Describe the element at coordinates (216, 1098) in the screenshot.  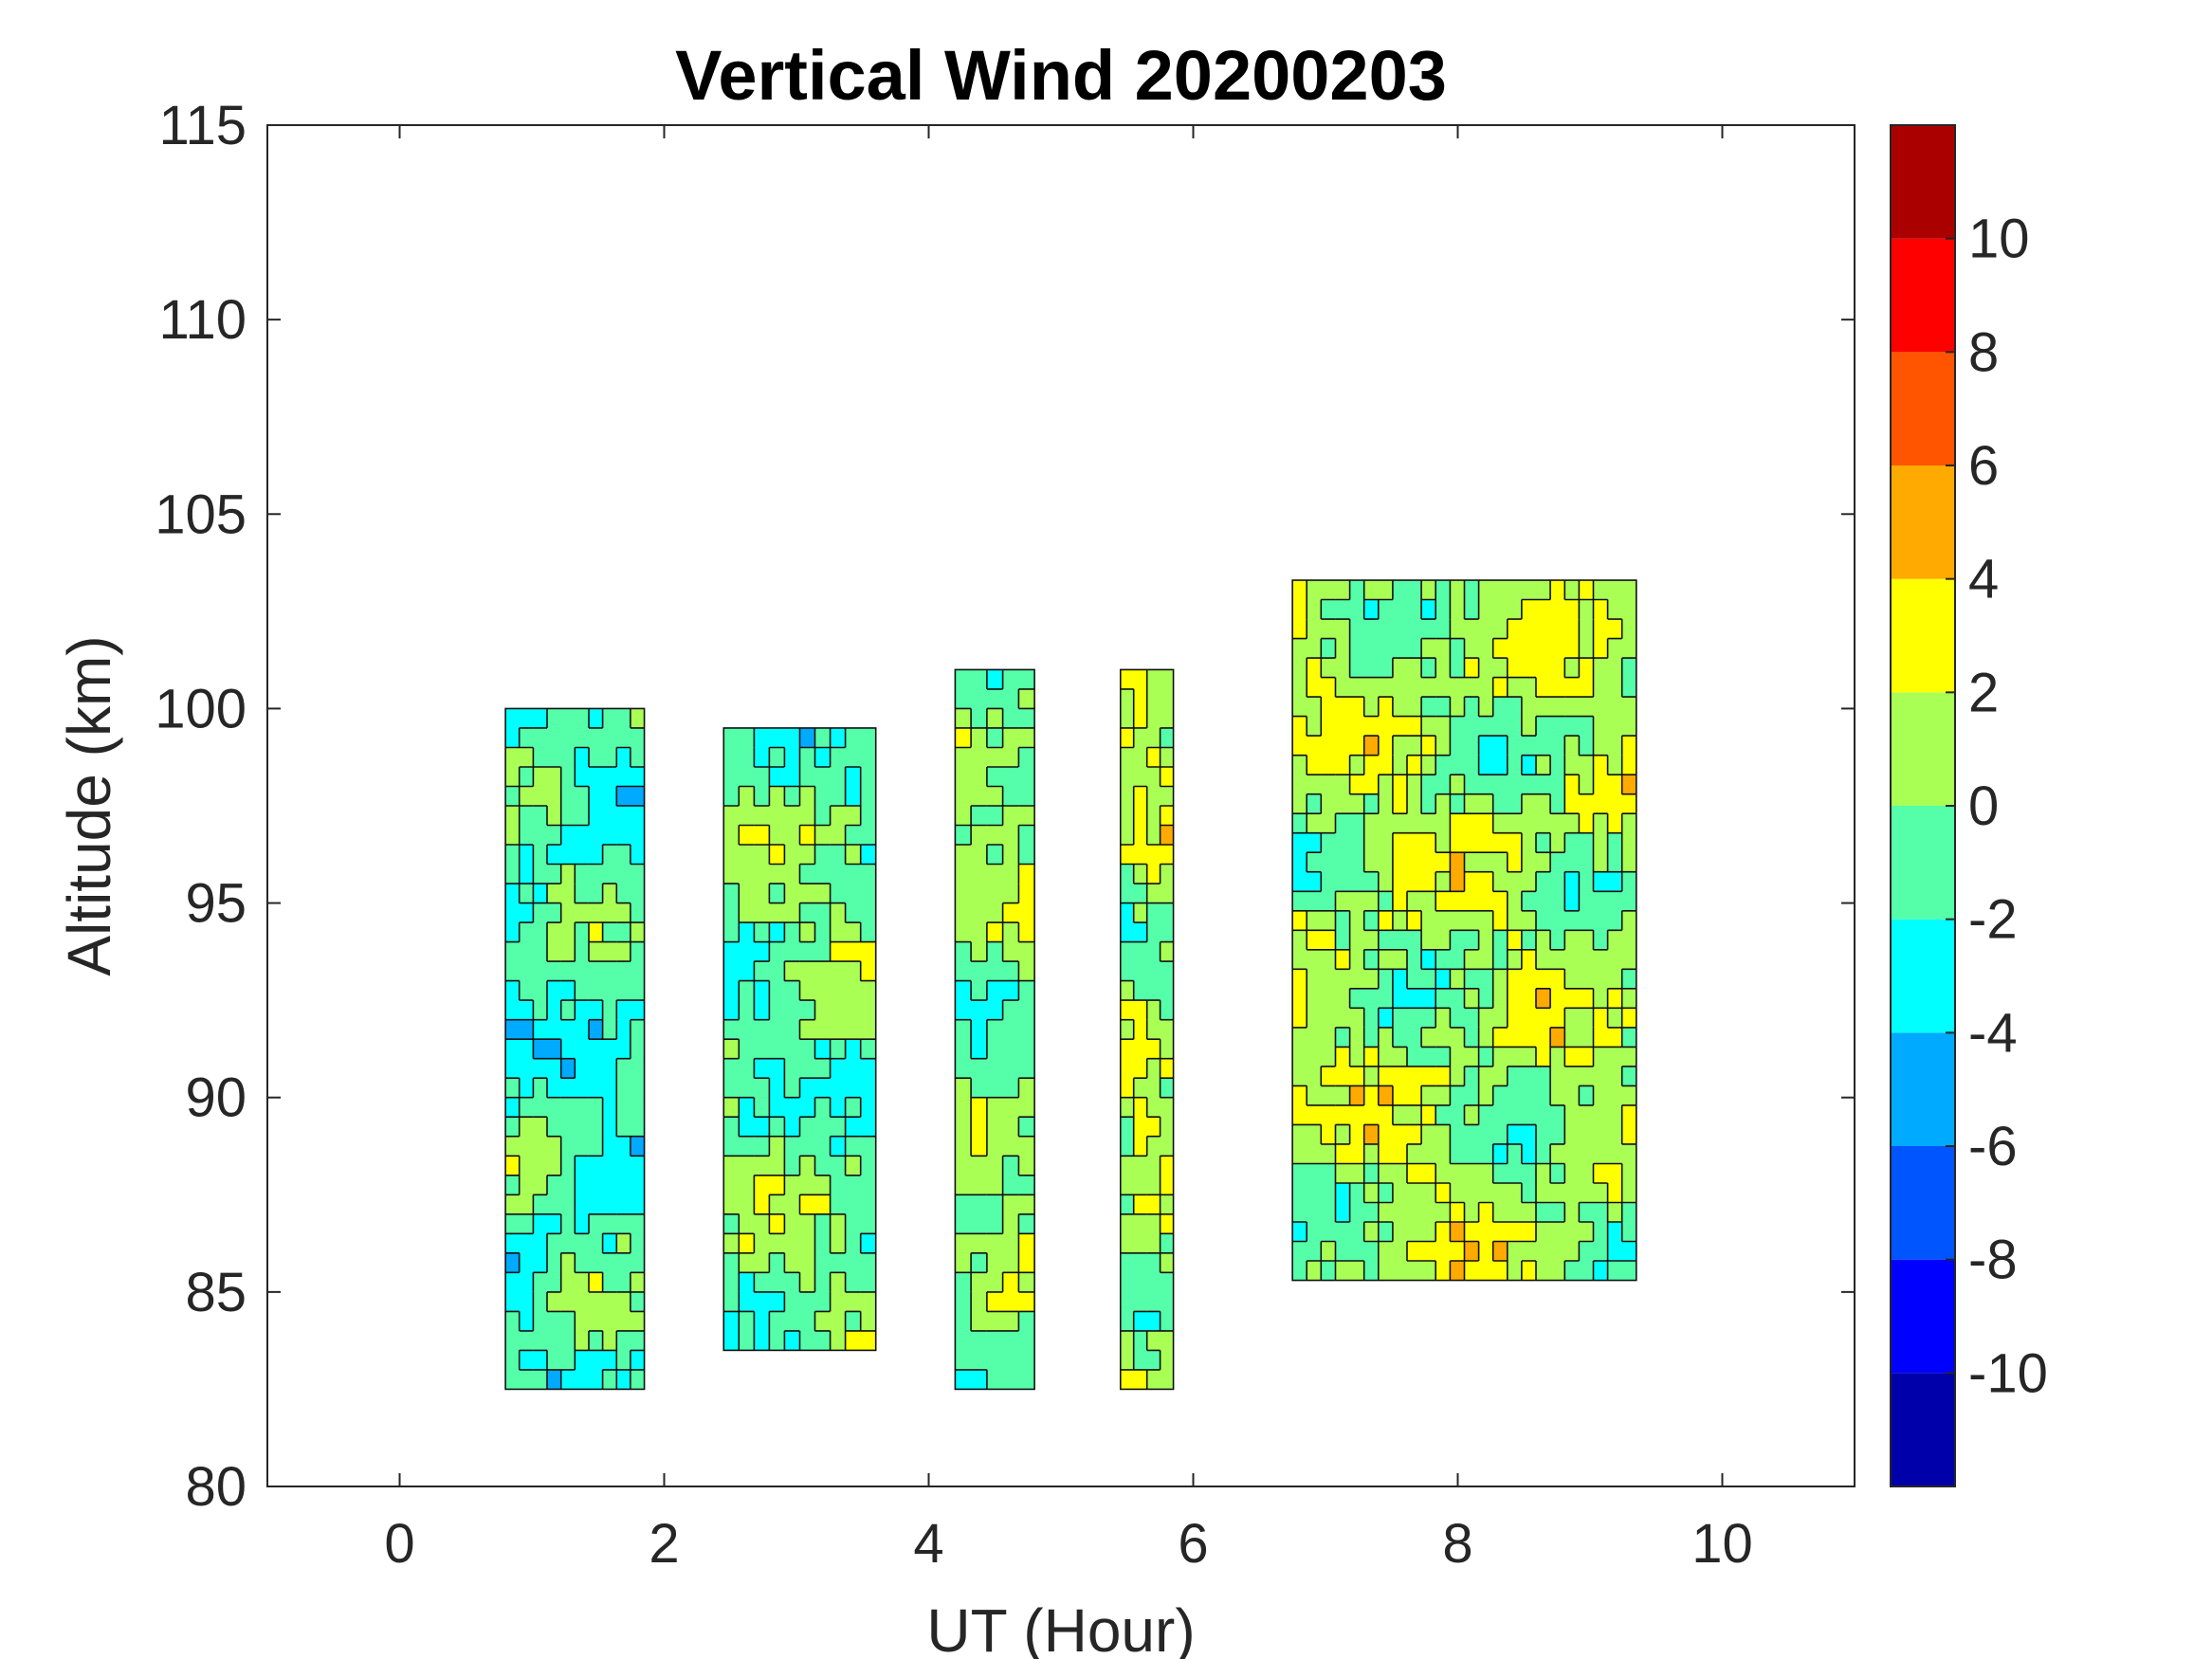
I see `y-tick-label: 90` at that location.